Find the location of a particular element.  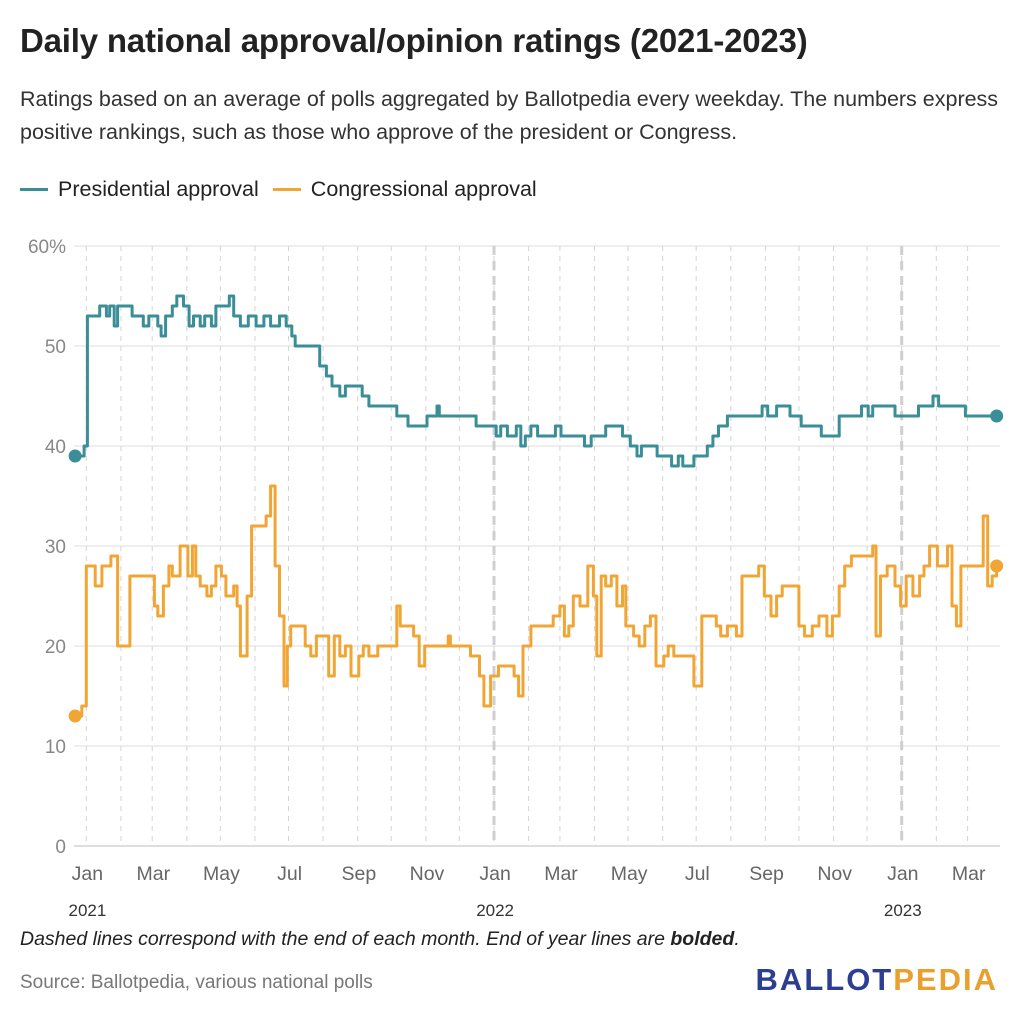

legend-item-congressional: Congressional approval is located at coordinates (404, 189).